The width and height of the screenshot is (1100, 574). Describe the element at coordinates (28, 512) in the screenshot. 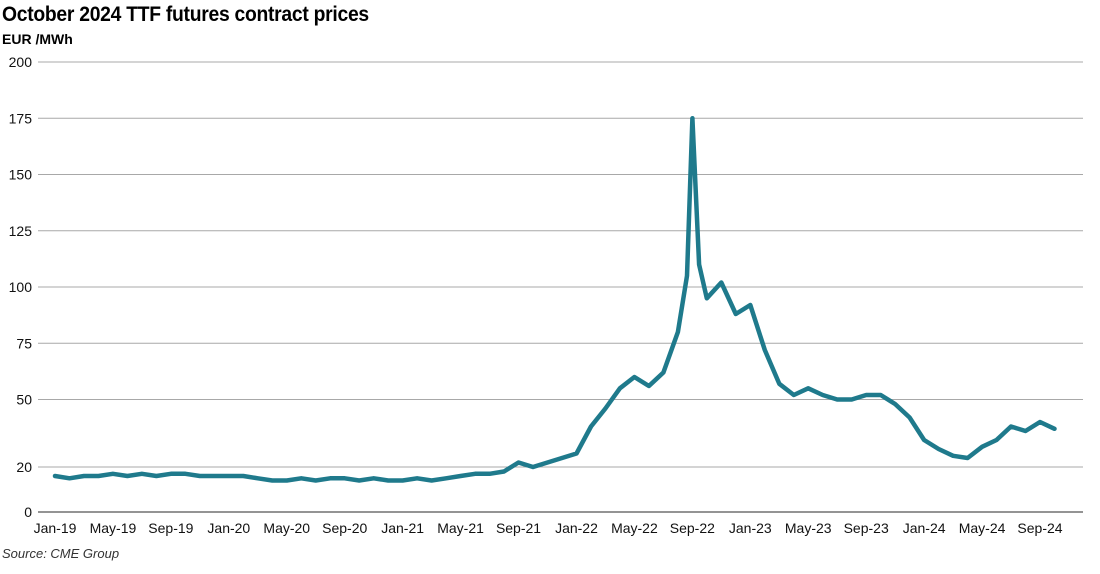

I see `y-tick-label: 0` at that location.